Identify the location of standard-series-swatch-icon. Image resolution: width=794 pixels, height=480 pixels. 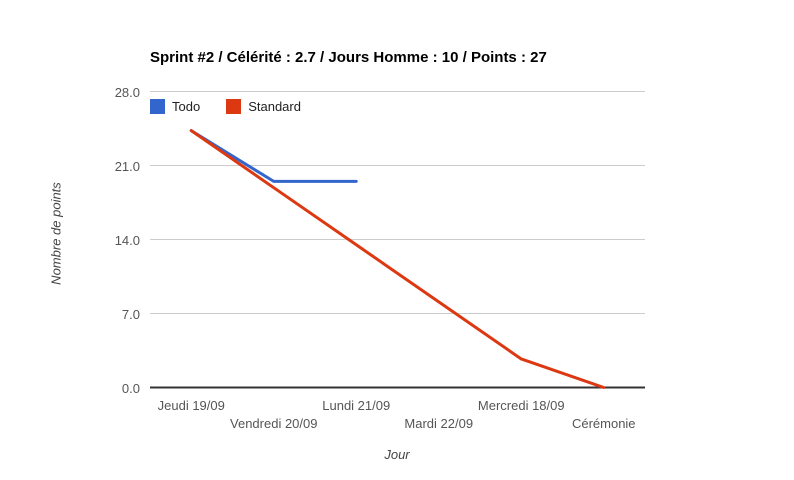
(234, 106).